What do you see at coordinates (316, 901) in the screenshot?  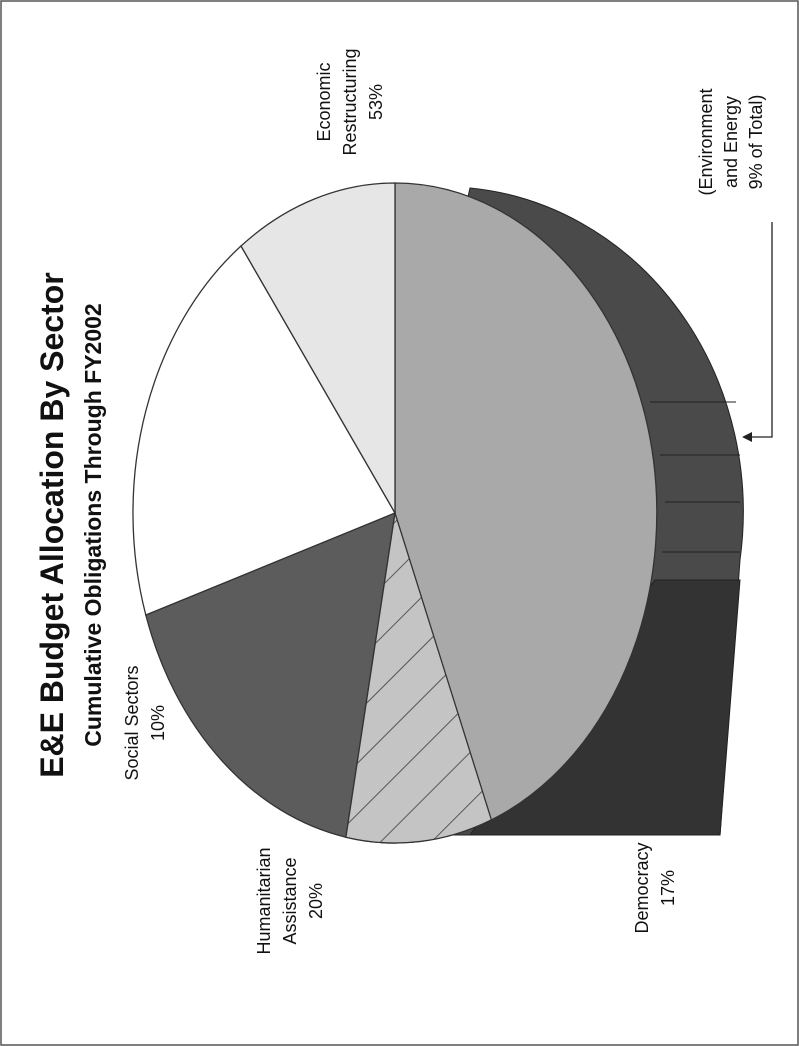 I see `label-percent: 20%` at bounding box center [316, 901].